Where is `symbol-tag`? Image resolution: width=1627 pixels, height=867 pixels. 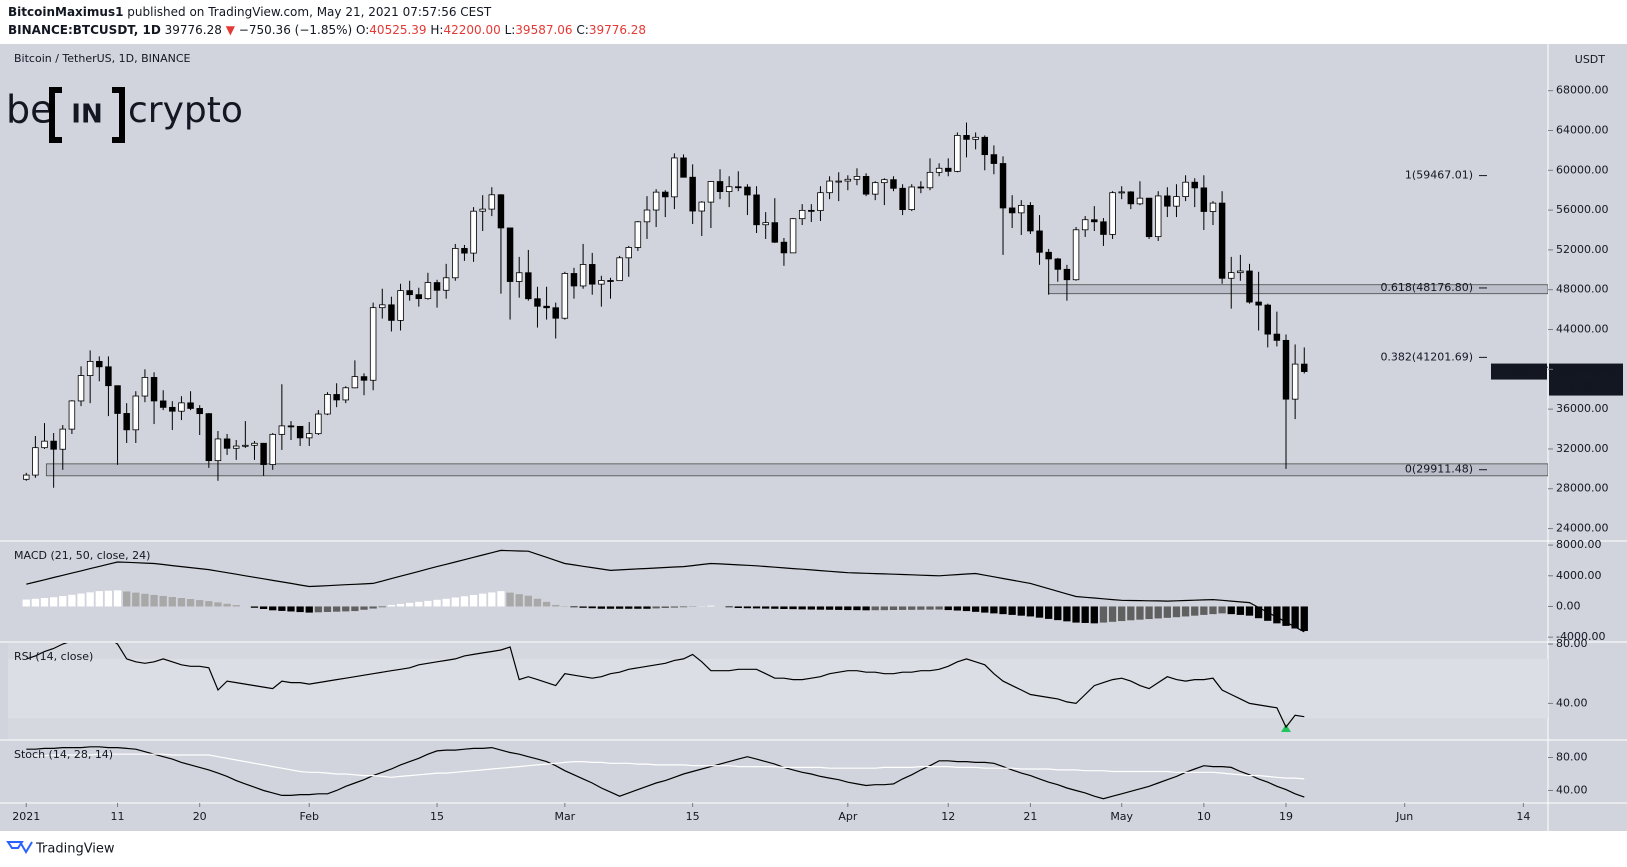 symbol-tag is located at coordinates (1519, 371).